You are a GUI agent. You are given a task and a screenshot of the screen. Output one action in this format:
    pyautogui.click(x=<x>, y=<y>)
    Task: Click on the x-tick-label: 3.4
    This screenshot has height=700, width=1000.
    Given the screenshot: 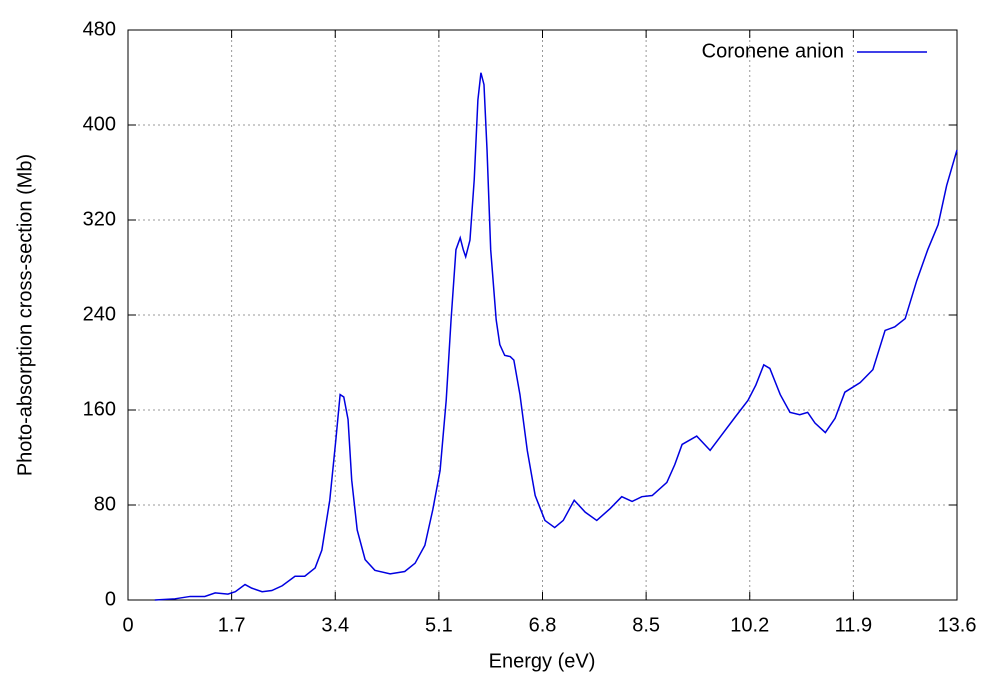 What is the action you would take?
    pyautogui.click(x=335, y=625)
    